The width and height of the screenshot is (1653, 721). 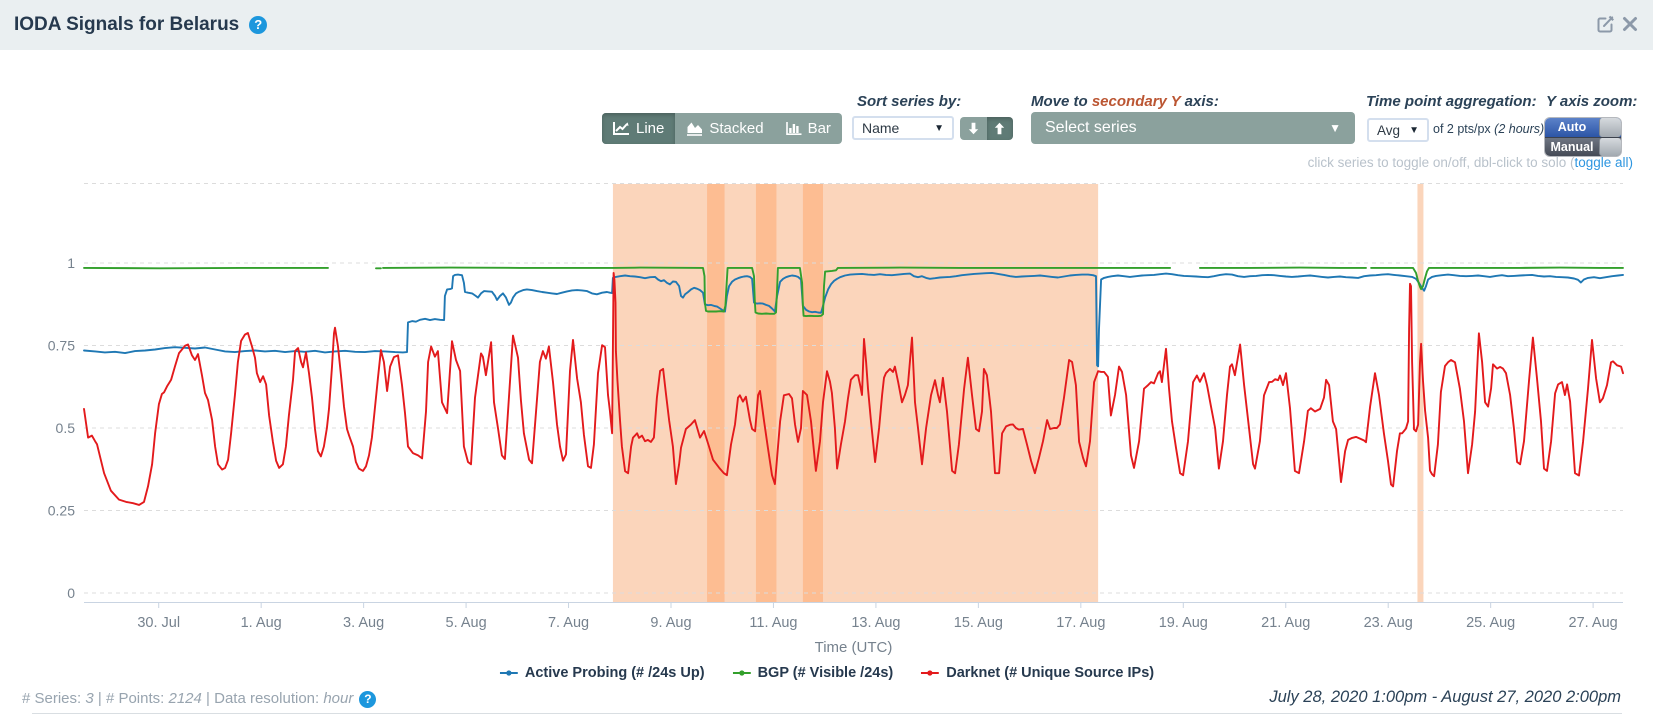 I want to click on chart-area-icon, so click(x=695, y=129).